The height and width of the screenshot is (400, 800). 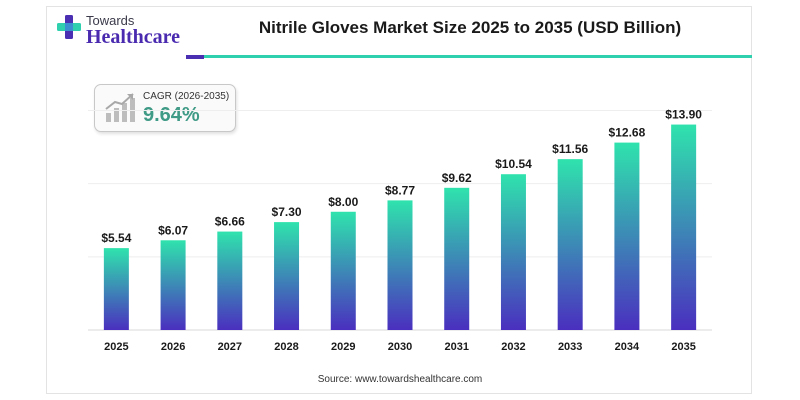 What do you see at coordinates (400, 265) in the screenshot?
I see `bar-2030` at bounding box center [400, 265].